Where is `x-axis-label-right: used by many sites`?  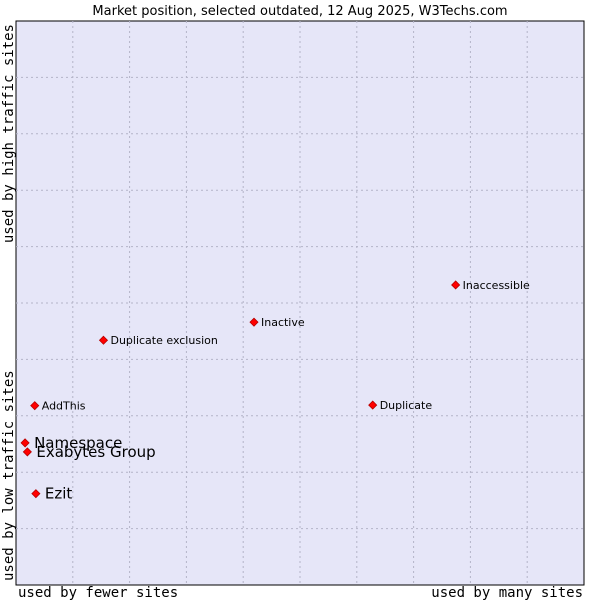 x-axis-label-right: used by many sites is located at coordinates (507, 592).